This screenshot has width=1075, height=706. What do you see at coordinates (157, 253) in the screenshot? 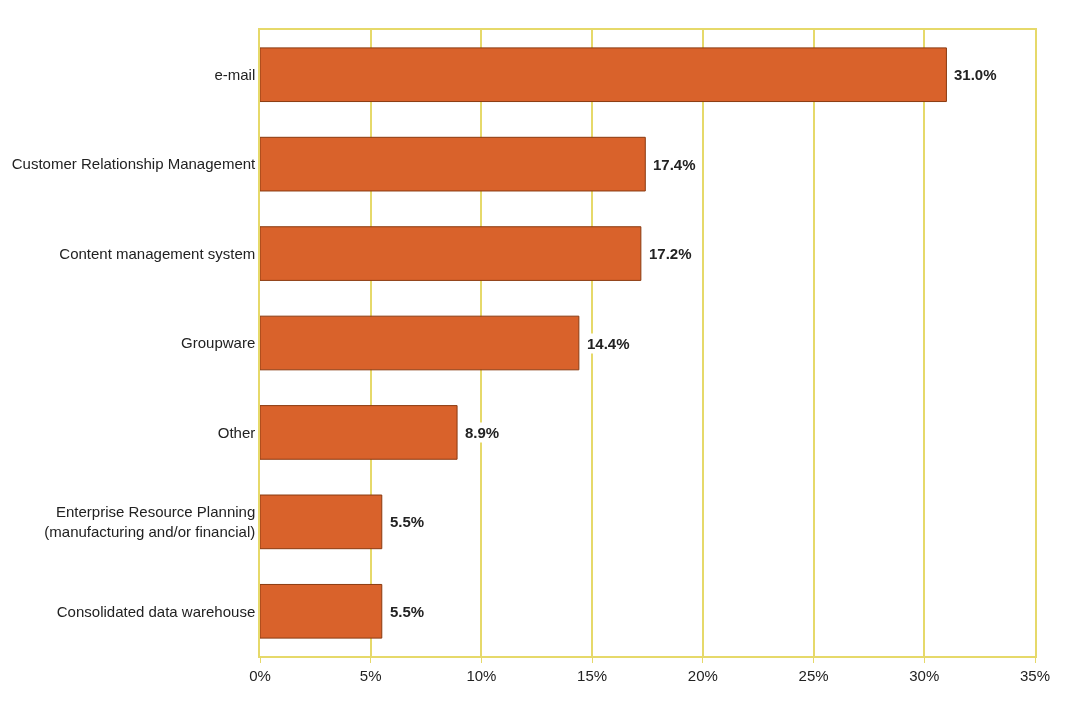
I see `y-tick-label: Content management system` at bounding box center [157, 253].